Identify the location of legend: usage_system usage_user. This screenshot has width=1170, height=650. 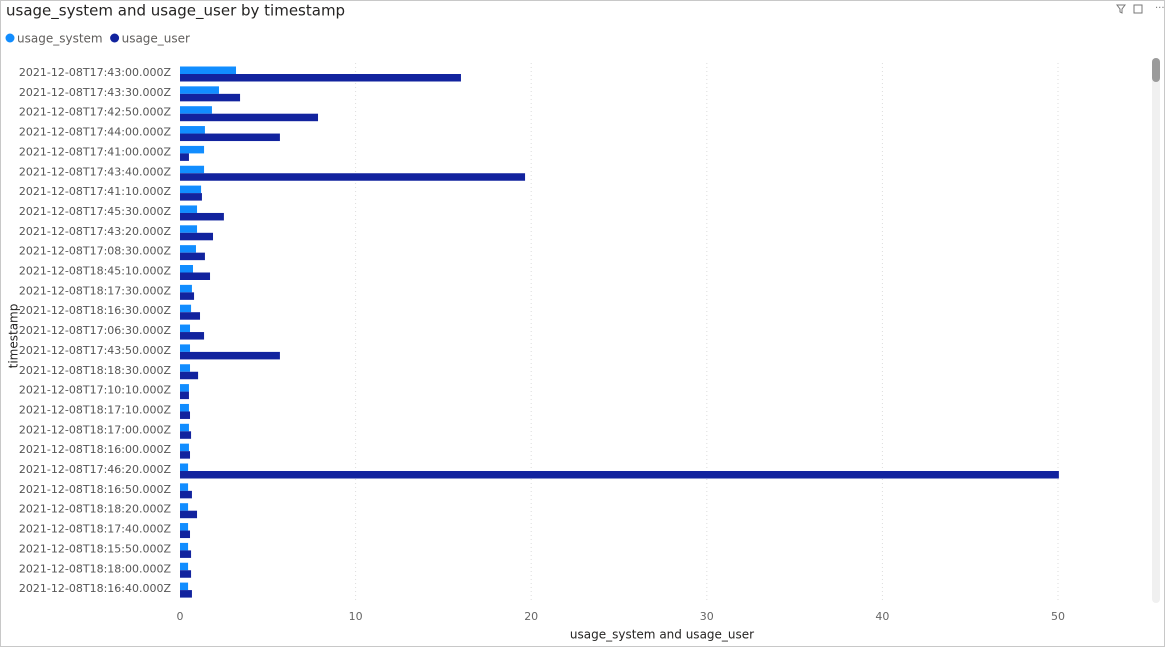
(97, 39).